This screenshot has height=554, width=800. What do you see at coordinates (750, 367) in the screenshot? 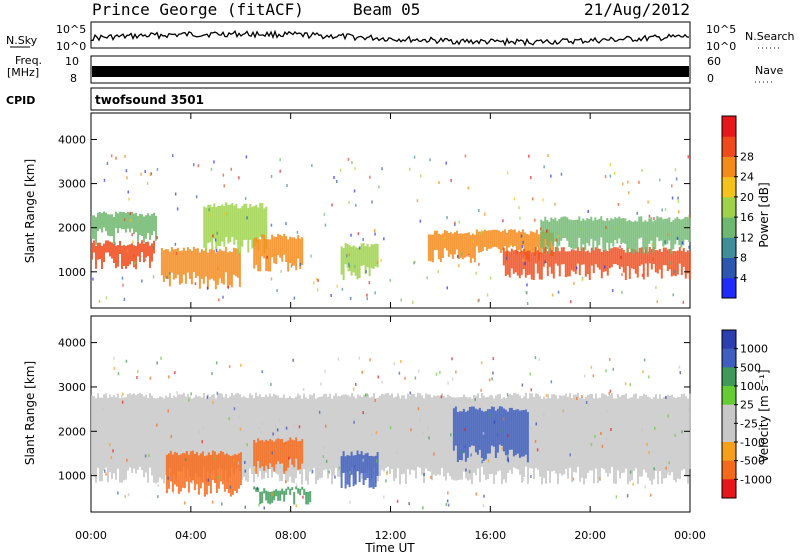
I see `colorbar-tick-label: 500` at bounding box center [750, 367].